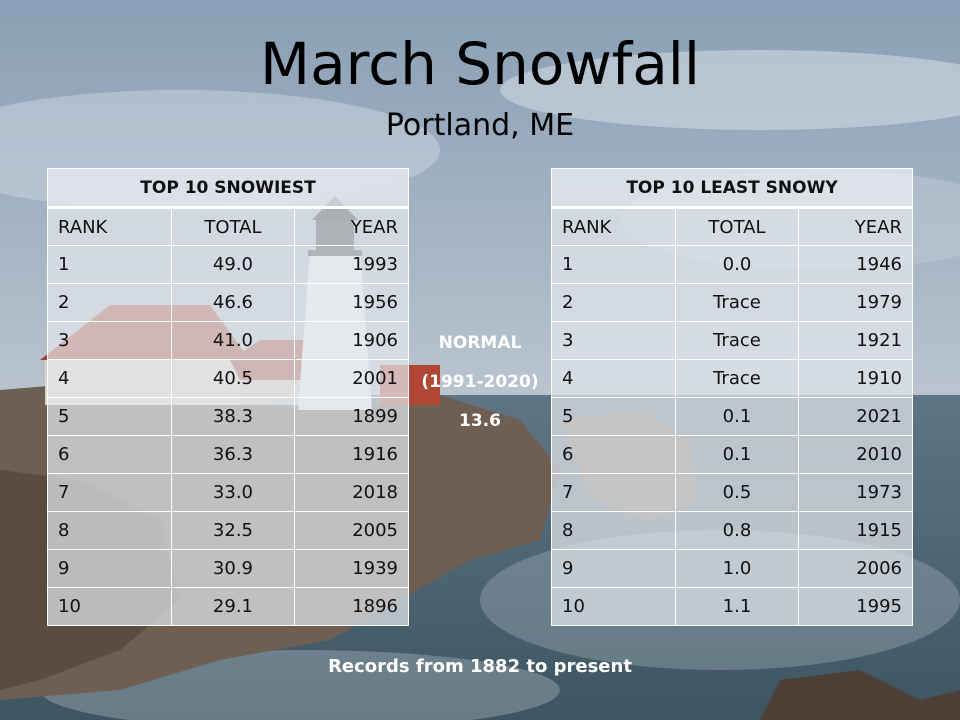 This screenshot has width=960, height=720. Describe the element at coordinates (855, 416) in the screenshot. I see `year-cell: 2021` at that location.